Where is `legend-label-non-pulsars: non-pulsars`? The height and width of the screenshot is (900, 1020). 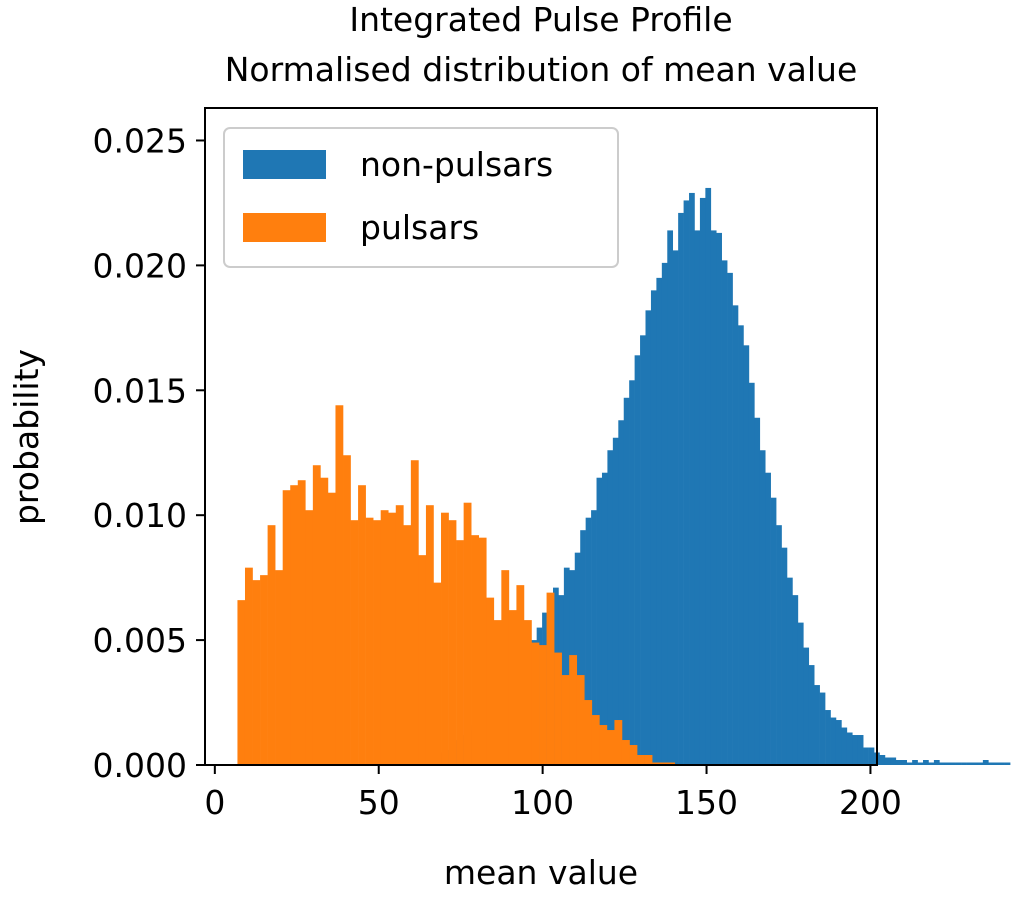 legend-label-non-pulsars: non-pulsars is located at coordinates (456, 164).